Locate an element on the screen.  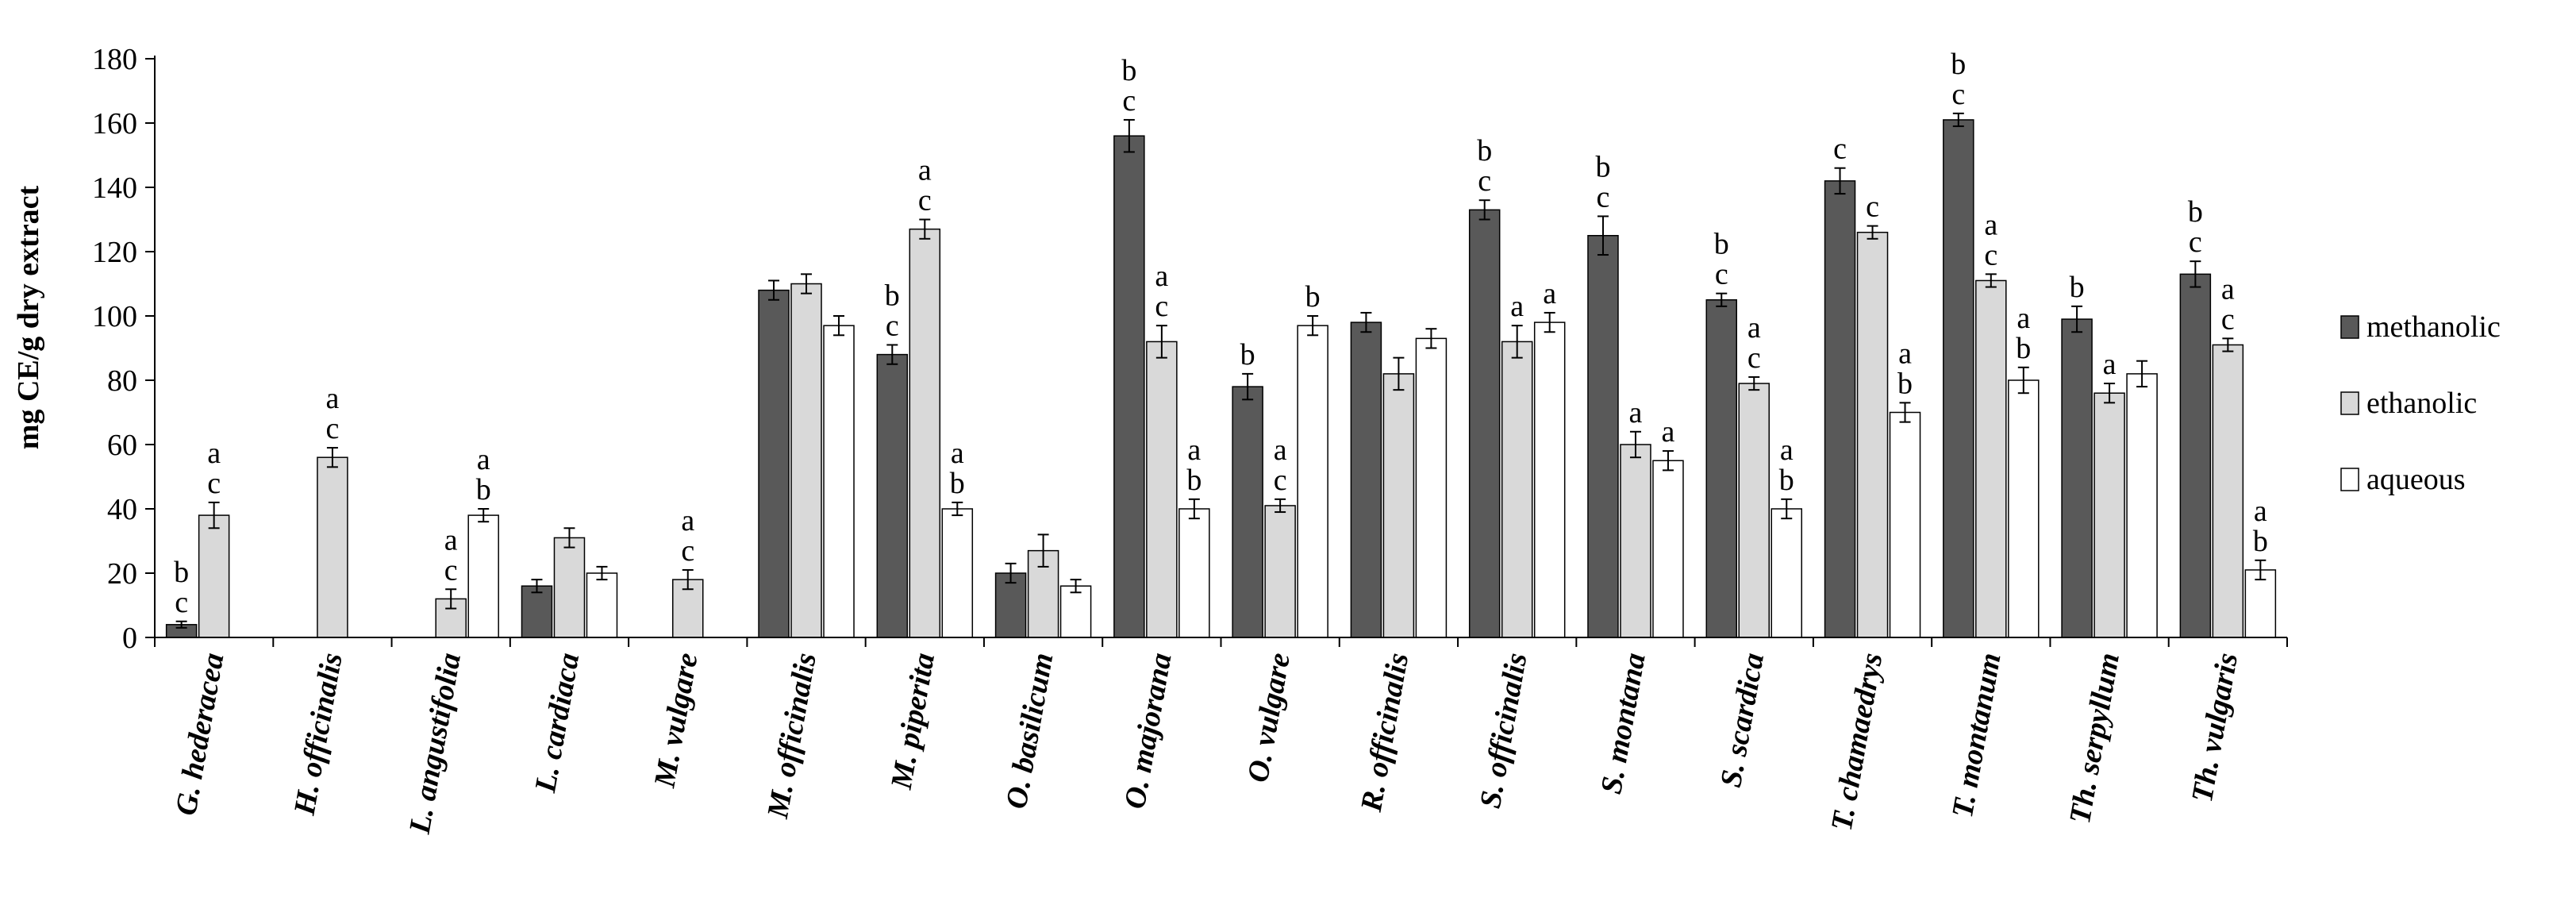
category-label: S. officinalis is located at coordinates (1504, 730).